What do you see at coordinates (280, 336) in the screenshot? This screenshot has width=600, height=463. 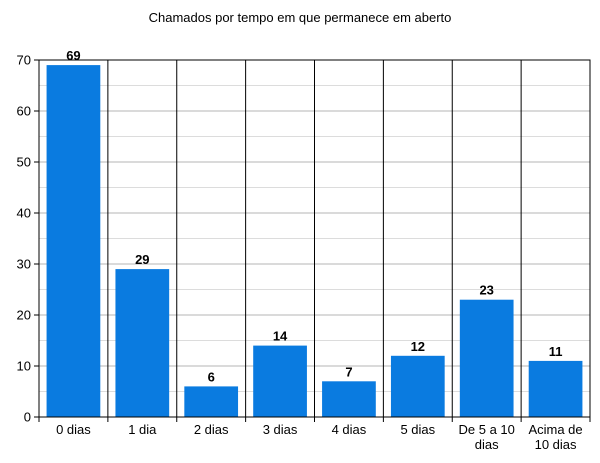 I see `data-label: 14` at bounding box center [280, 336].